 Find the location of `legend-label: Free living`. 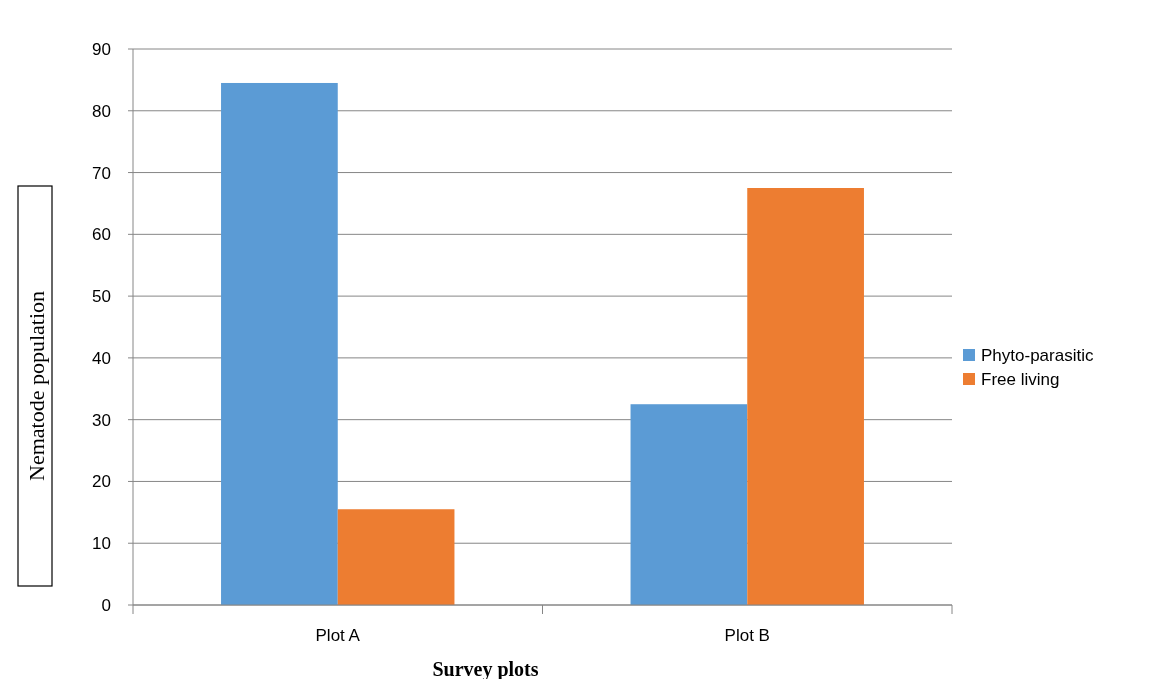

legend-label: Free living is located at coordinates (1020, 379).